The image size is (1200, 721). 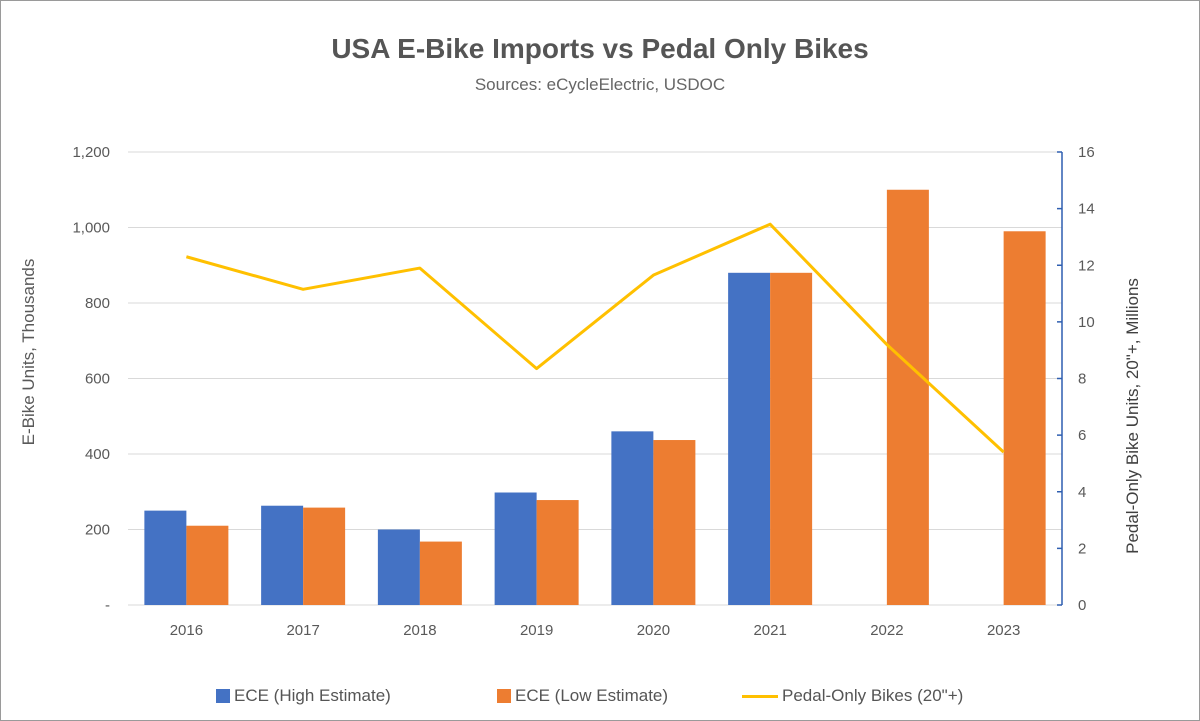 I want to click on legend-item-low: ECE (Low Estimate), so click(x=582, y=696).